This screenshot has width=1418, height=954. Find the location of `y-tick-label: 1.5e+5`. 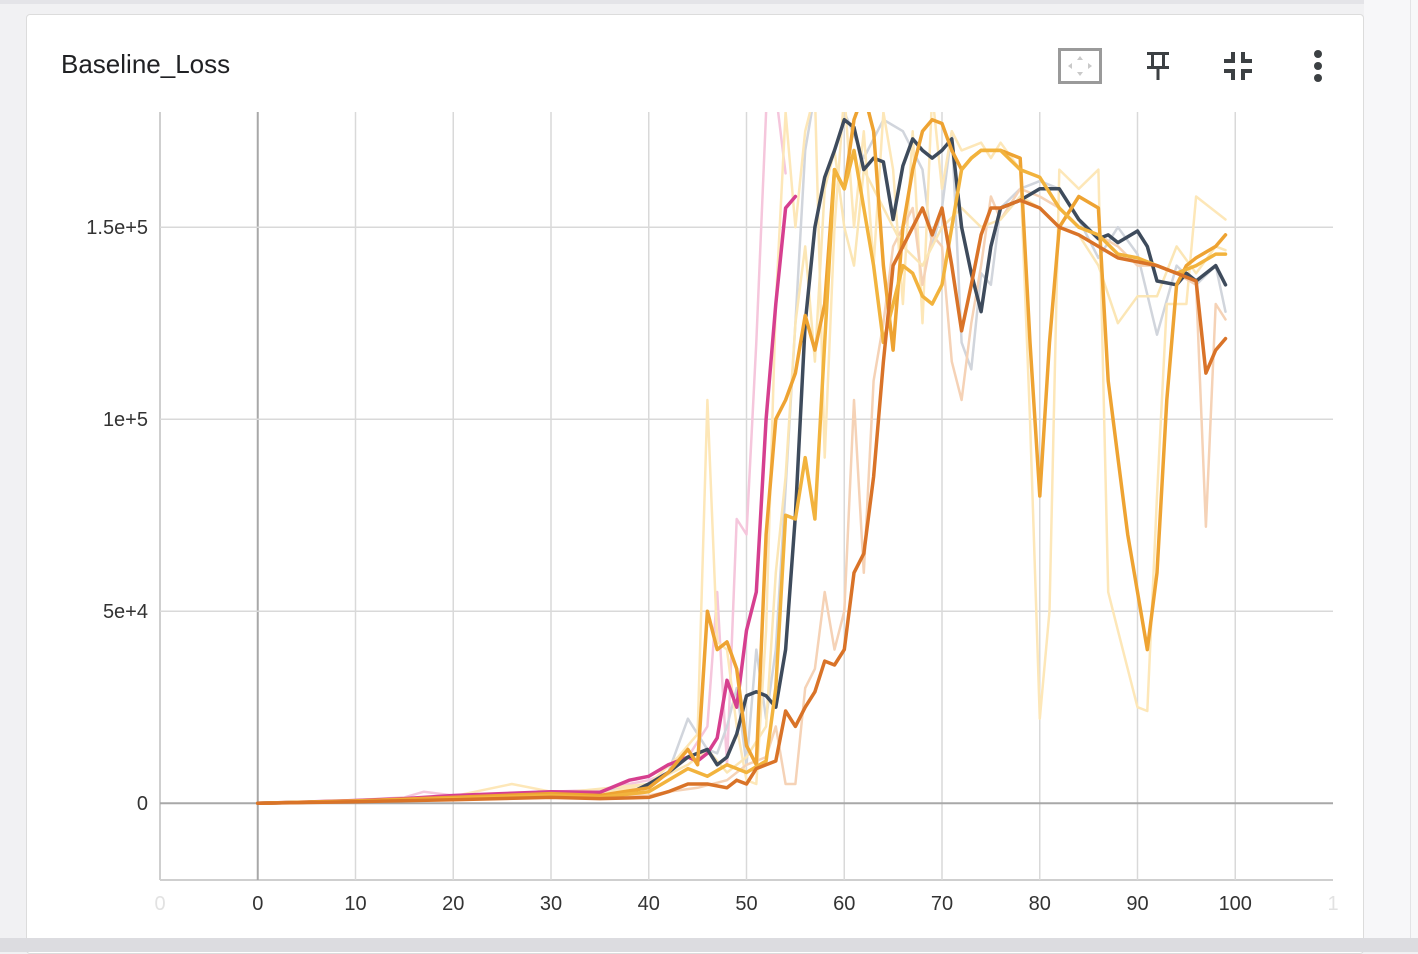

y-tick-label: 1.5e+5 is located at coordinates (117, 228).